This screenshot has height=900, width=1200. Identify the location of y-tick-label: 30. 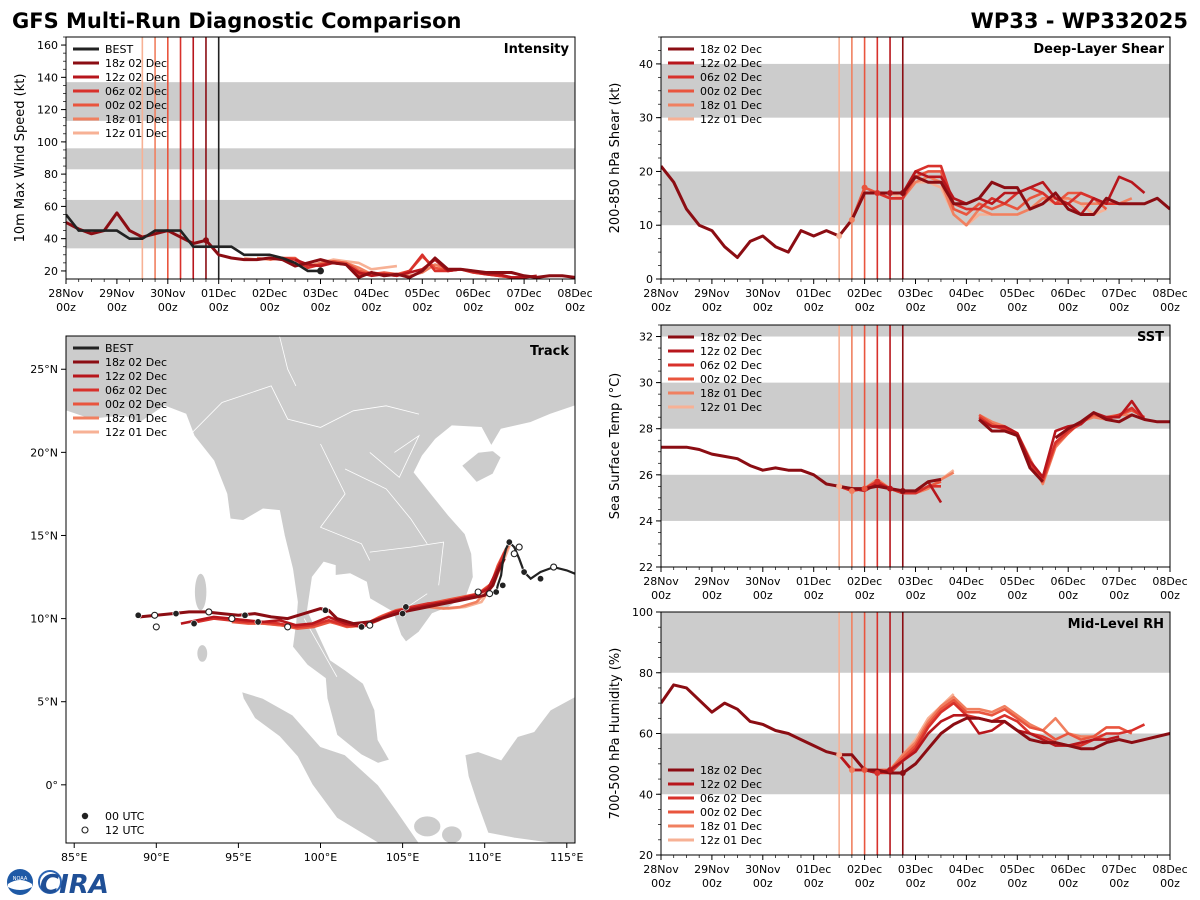
(646, 383).